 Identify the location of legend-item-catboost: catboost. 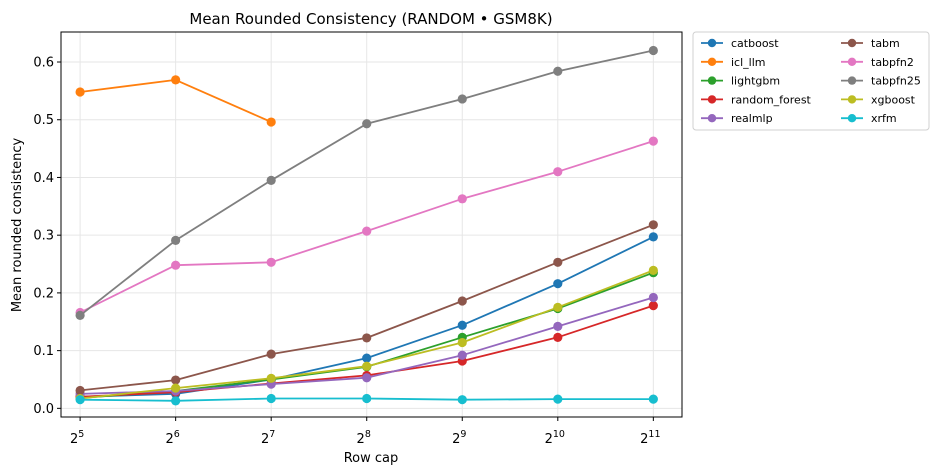
(740, 43).